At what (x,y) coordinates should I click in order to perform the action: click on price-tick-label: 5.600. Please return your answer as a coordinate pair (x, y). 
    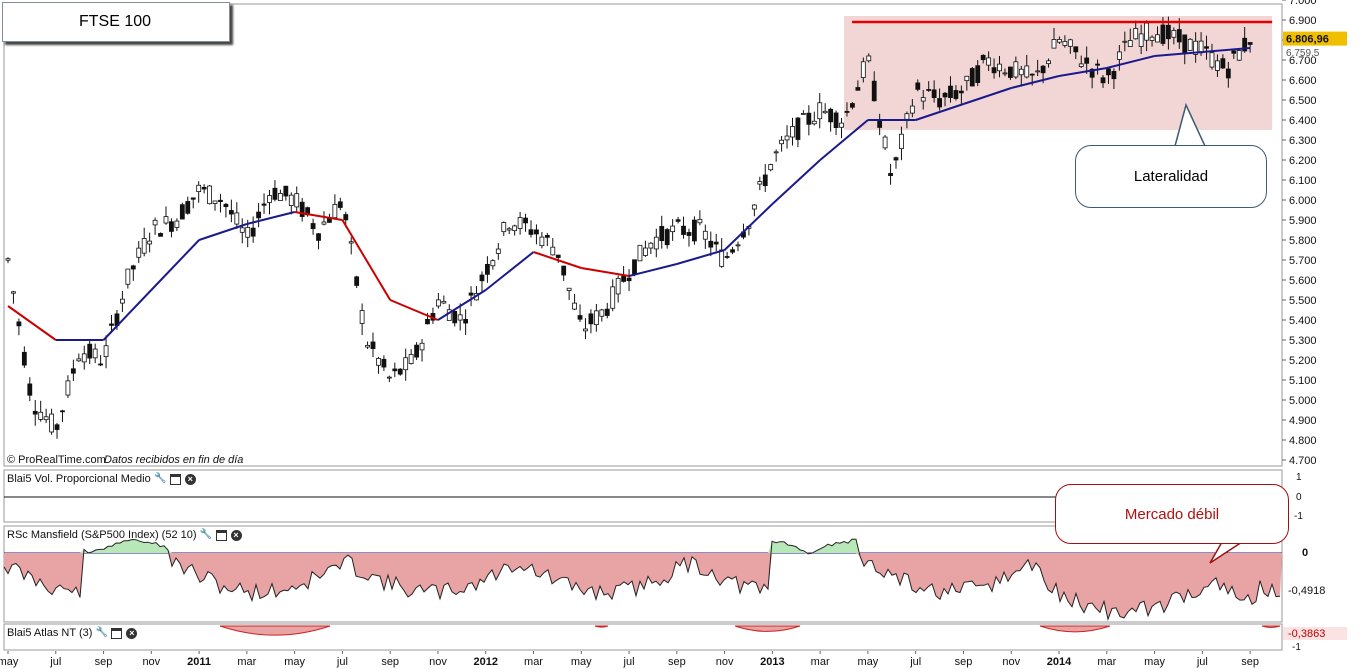
    Looking at the image, I should click on (1303, 281).